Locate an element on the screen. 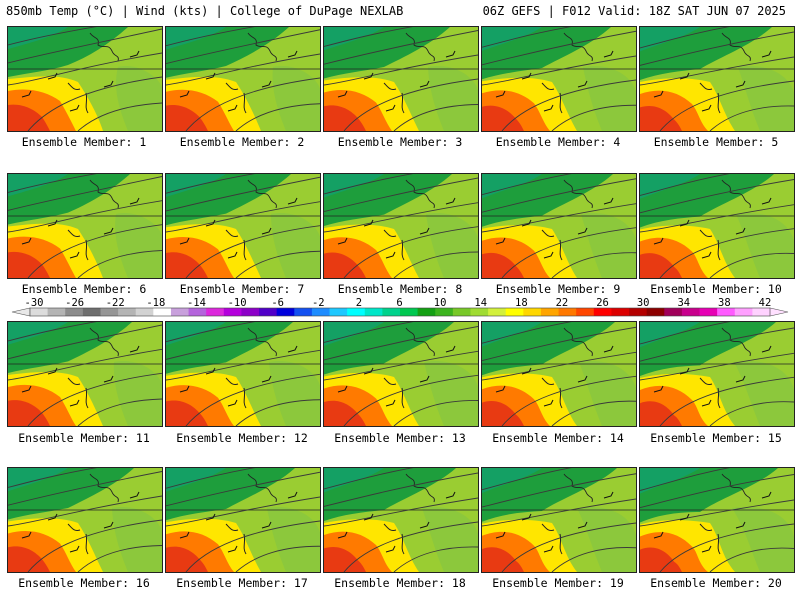 The height and width of the screenshot is (600, 800). colorbar-frame is located at coordinates (400, 312).